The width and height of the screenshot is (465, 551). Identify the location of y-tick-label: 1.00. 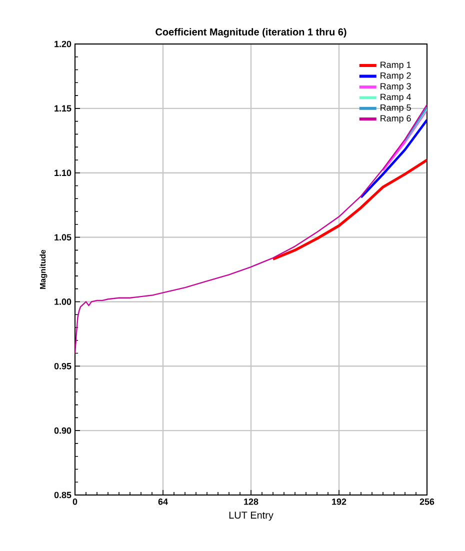
(63, 301).